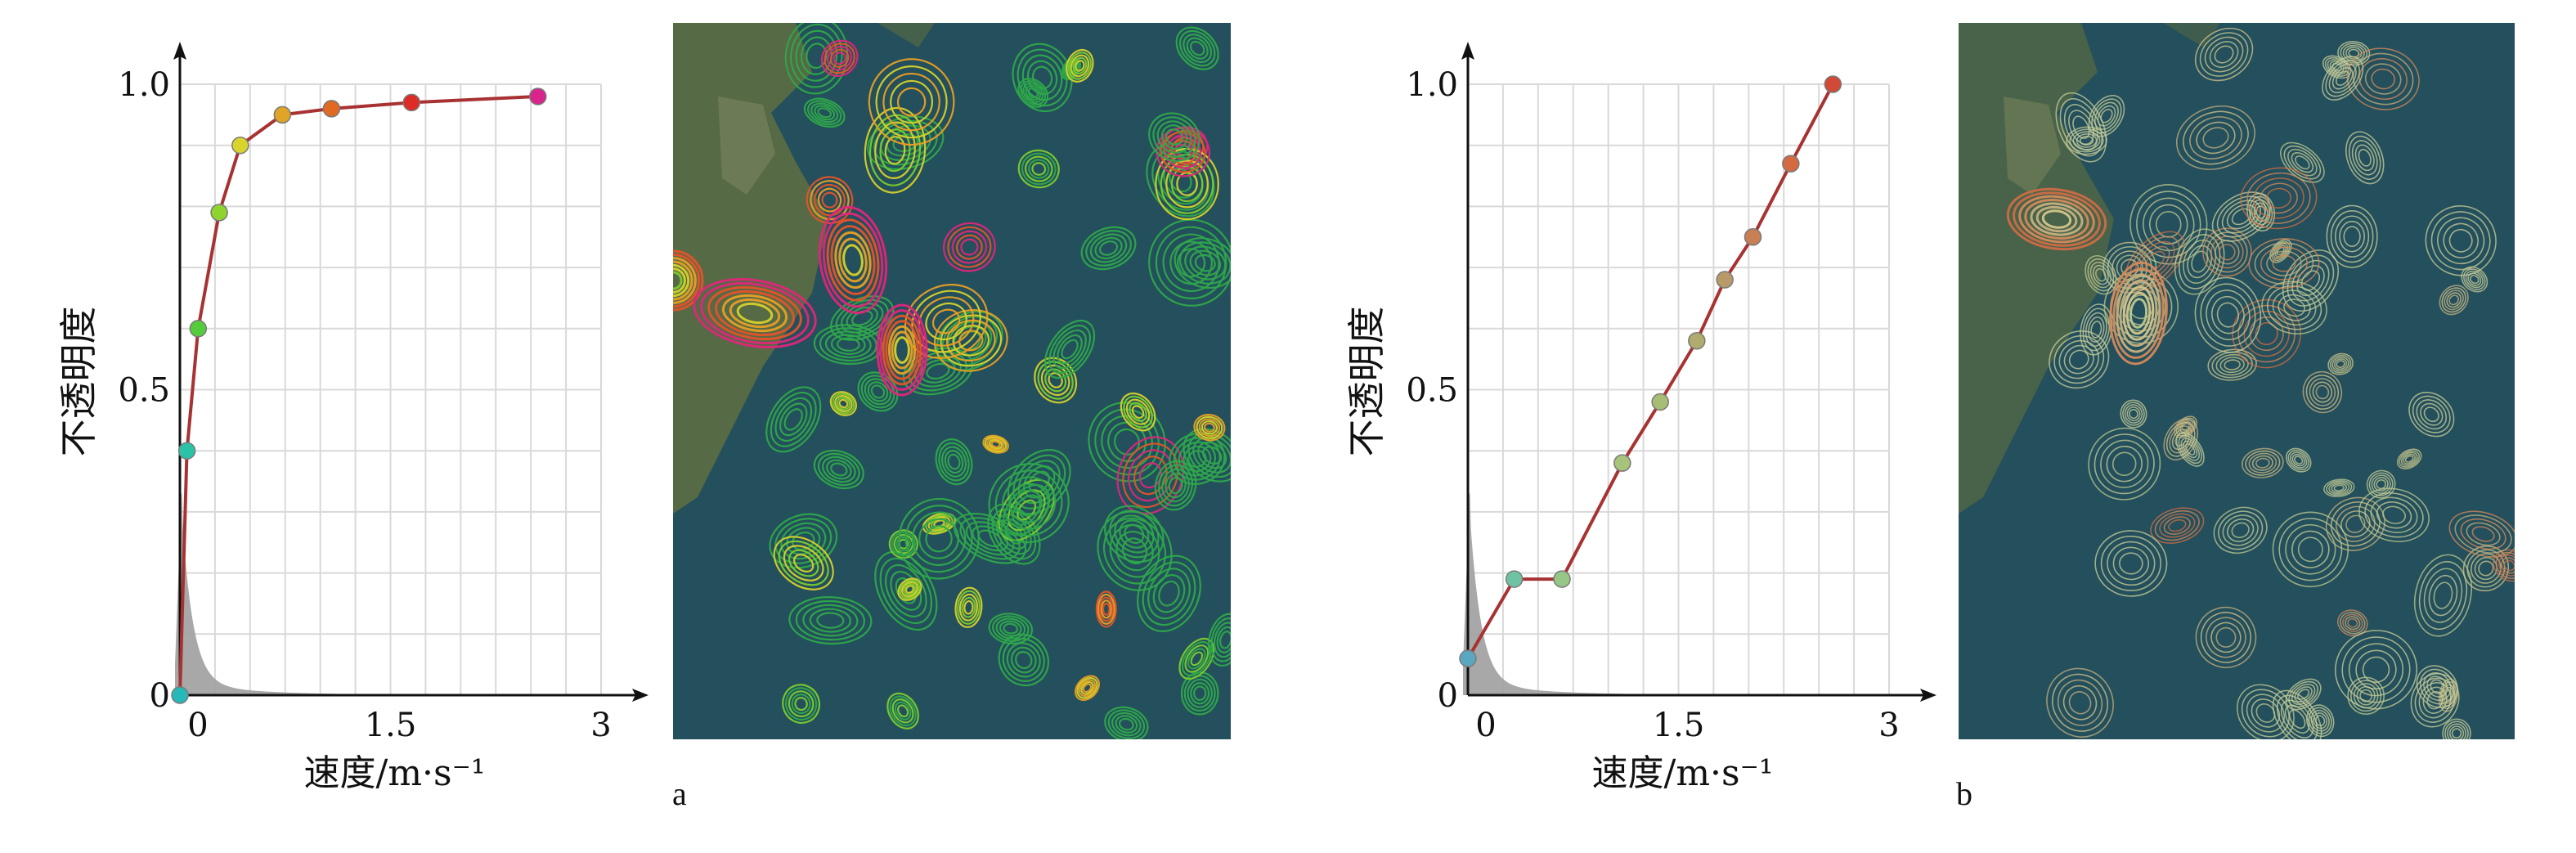 The image size is (2576, 853). What do you see at coordinates (755, 313) in the screenshot?
I see `strong-eddy` at bounding box center [755, 313].